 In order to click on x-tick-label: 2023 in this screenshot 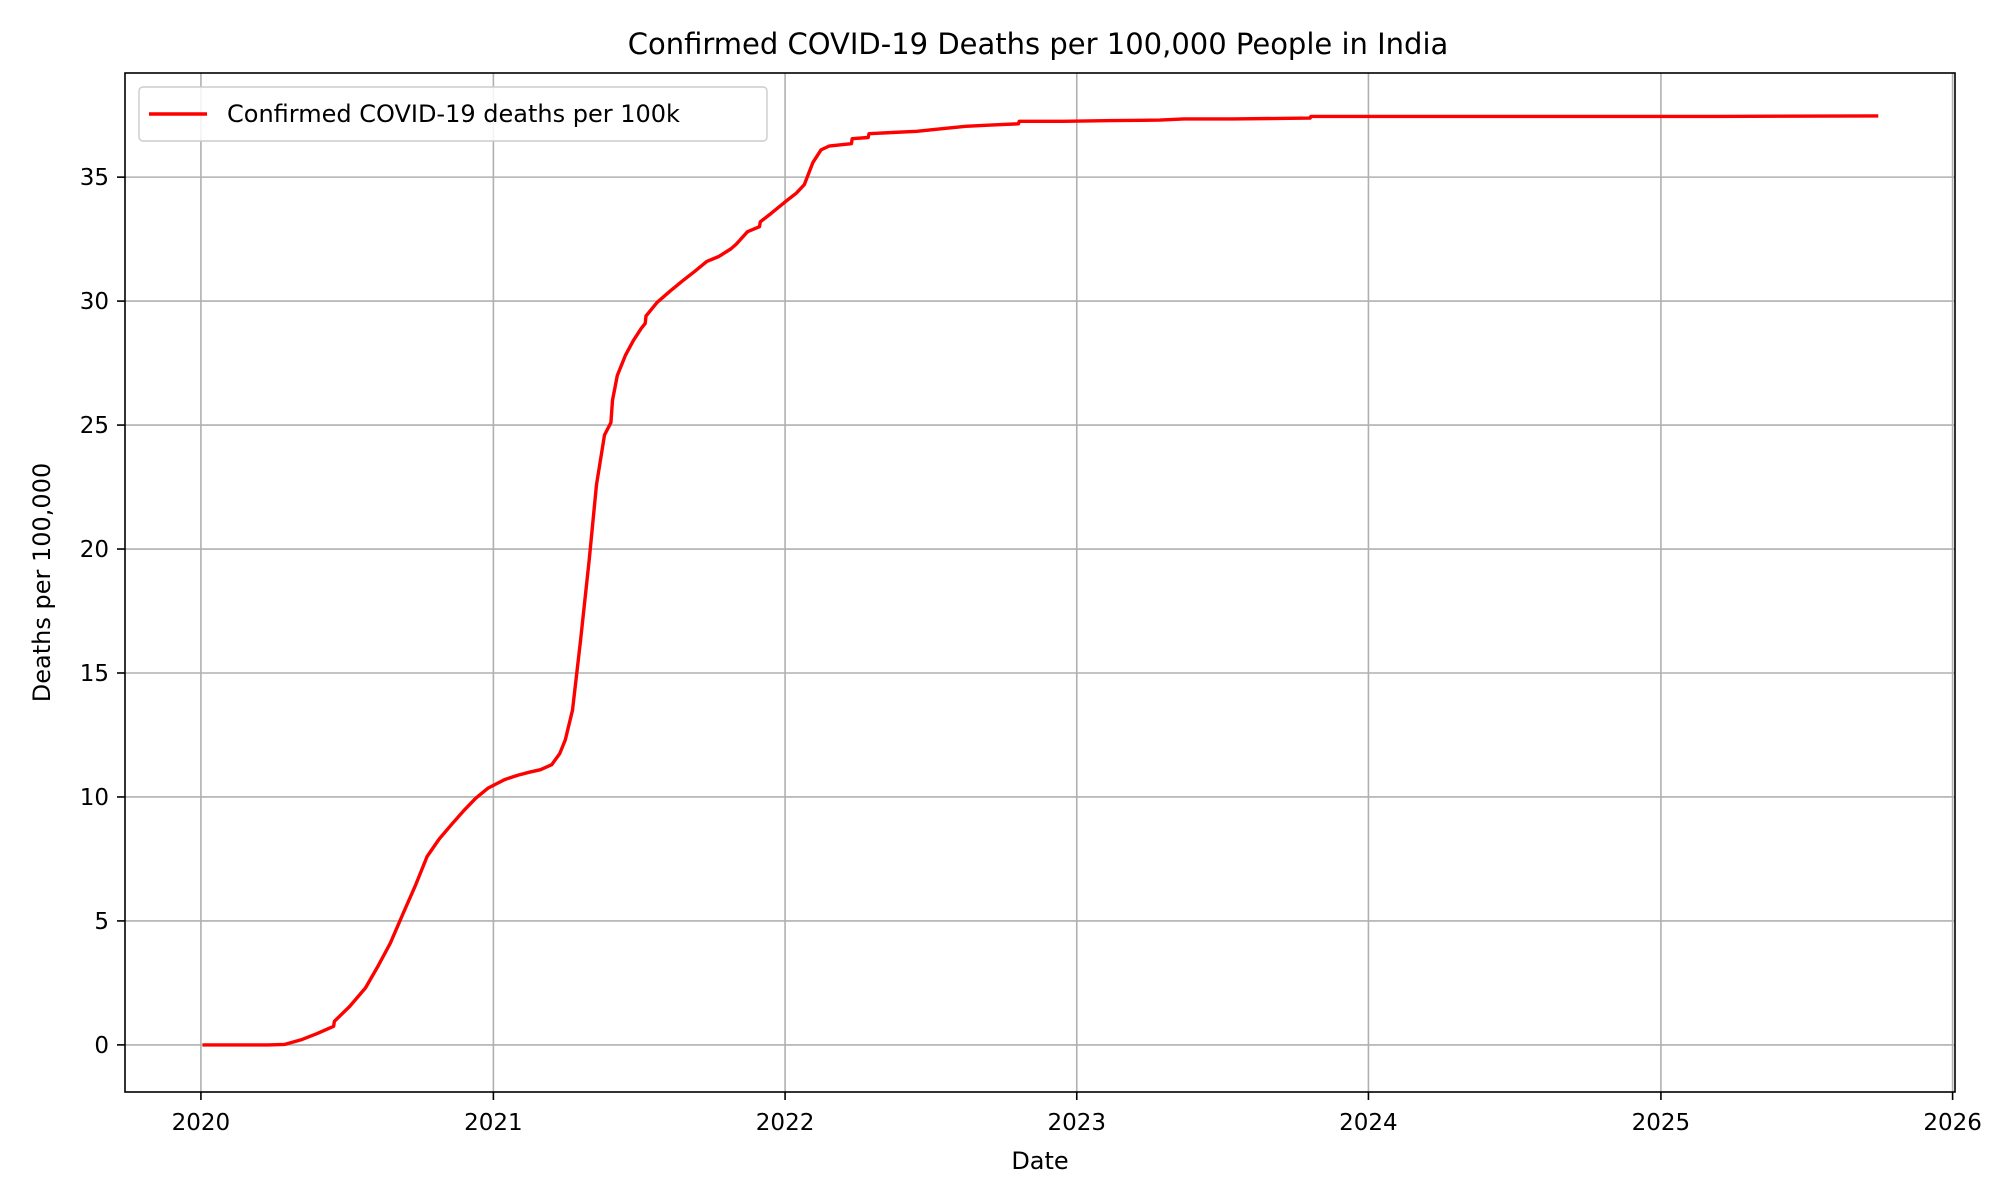, I will do `click(1076, 1123)`.